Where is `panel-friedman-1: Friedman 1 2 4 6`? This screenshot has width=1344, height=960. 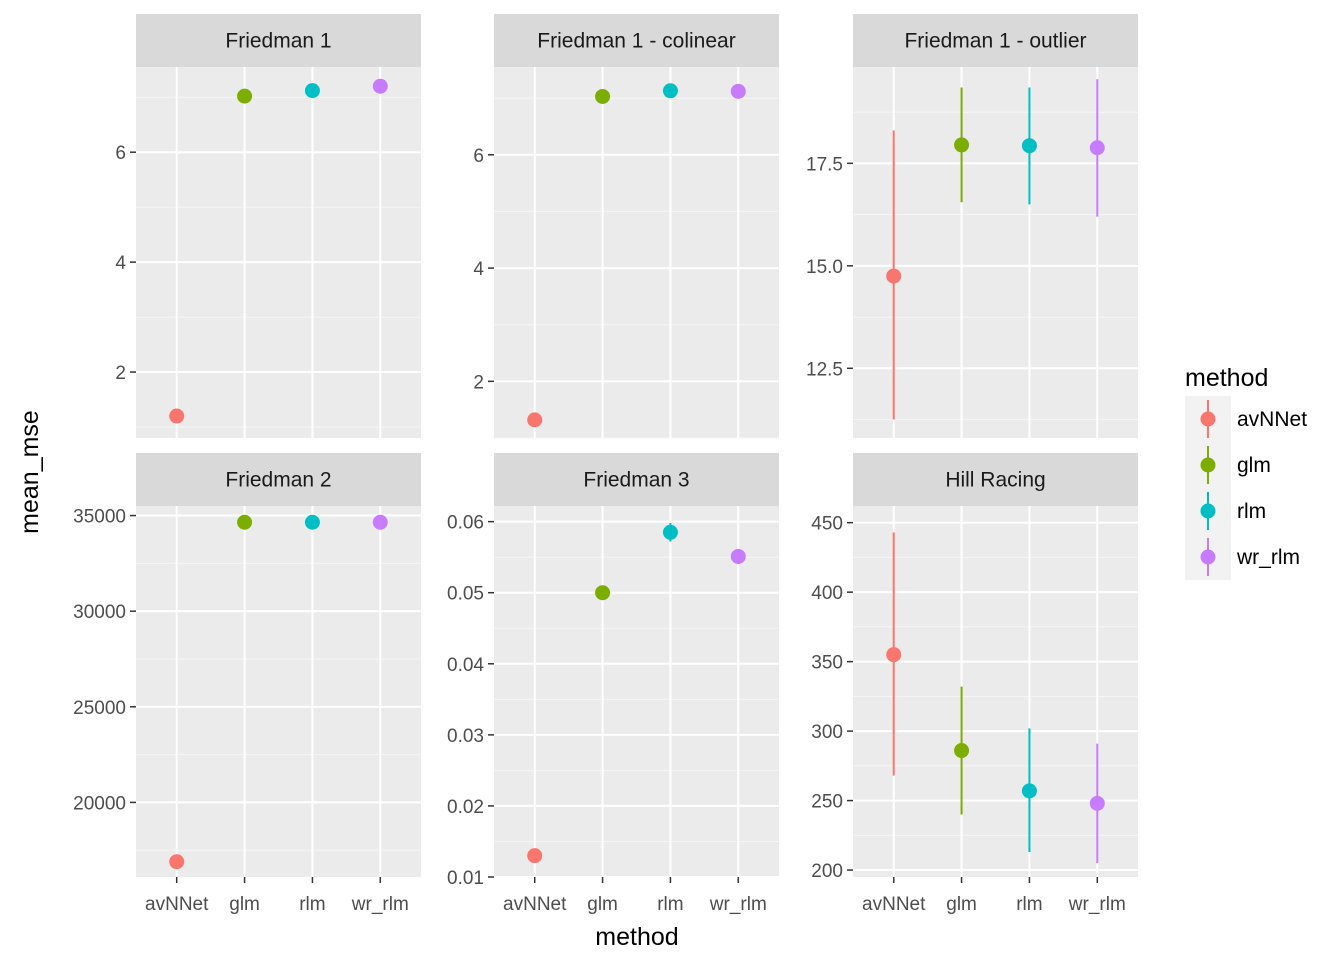 panel-friedman-1: Friedman 1 2 4 6 is located at coordinates (268, 226).